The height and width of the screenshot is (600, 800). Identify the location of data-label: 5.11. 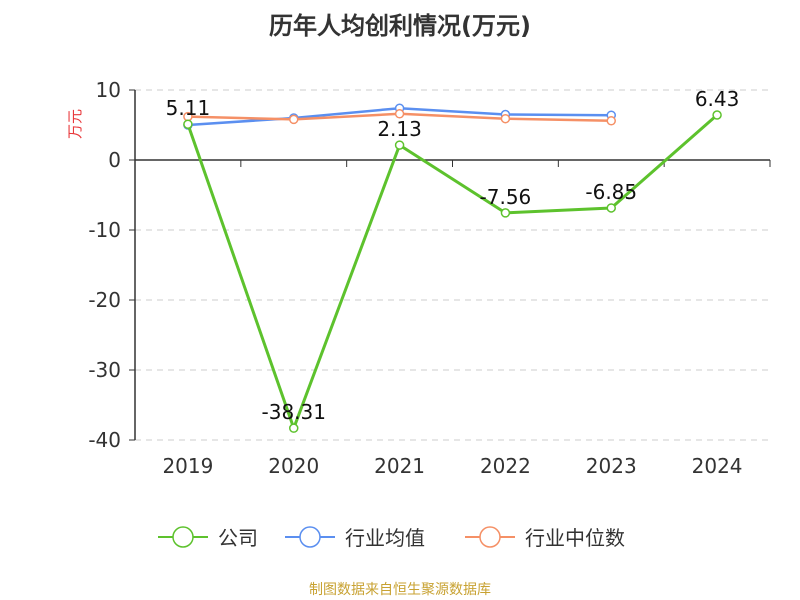
(188, 108).